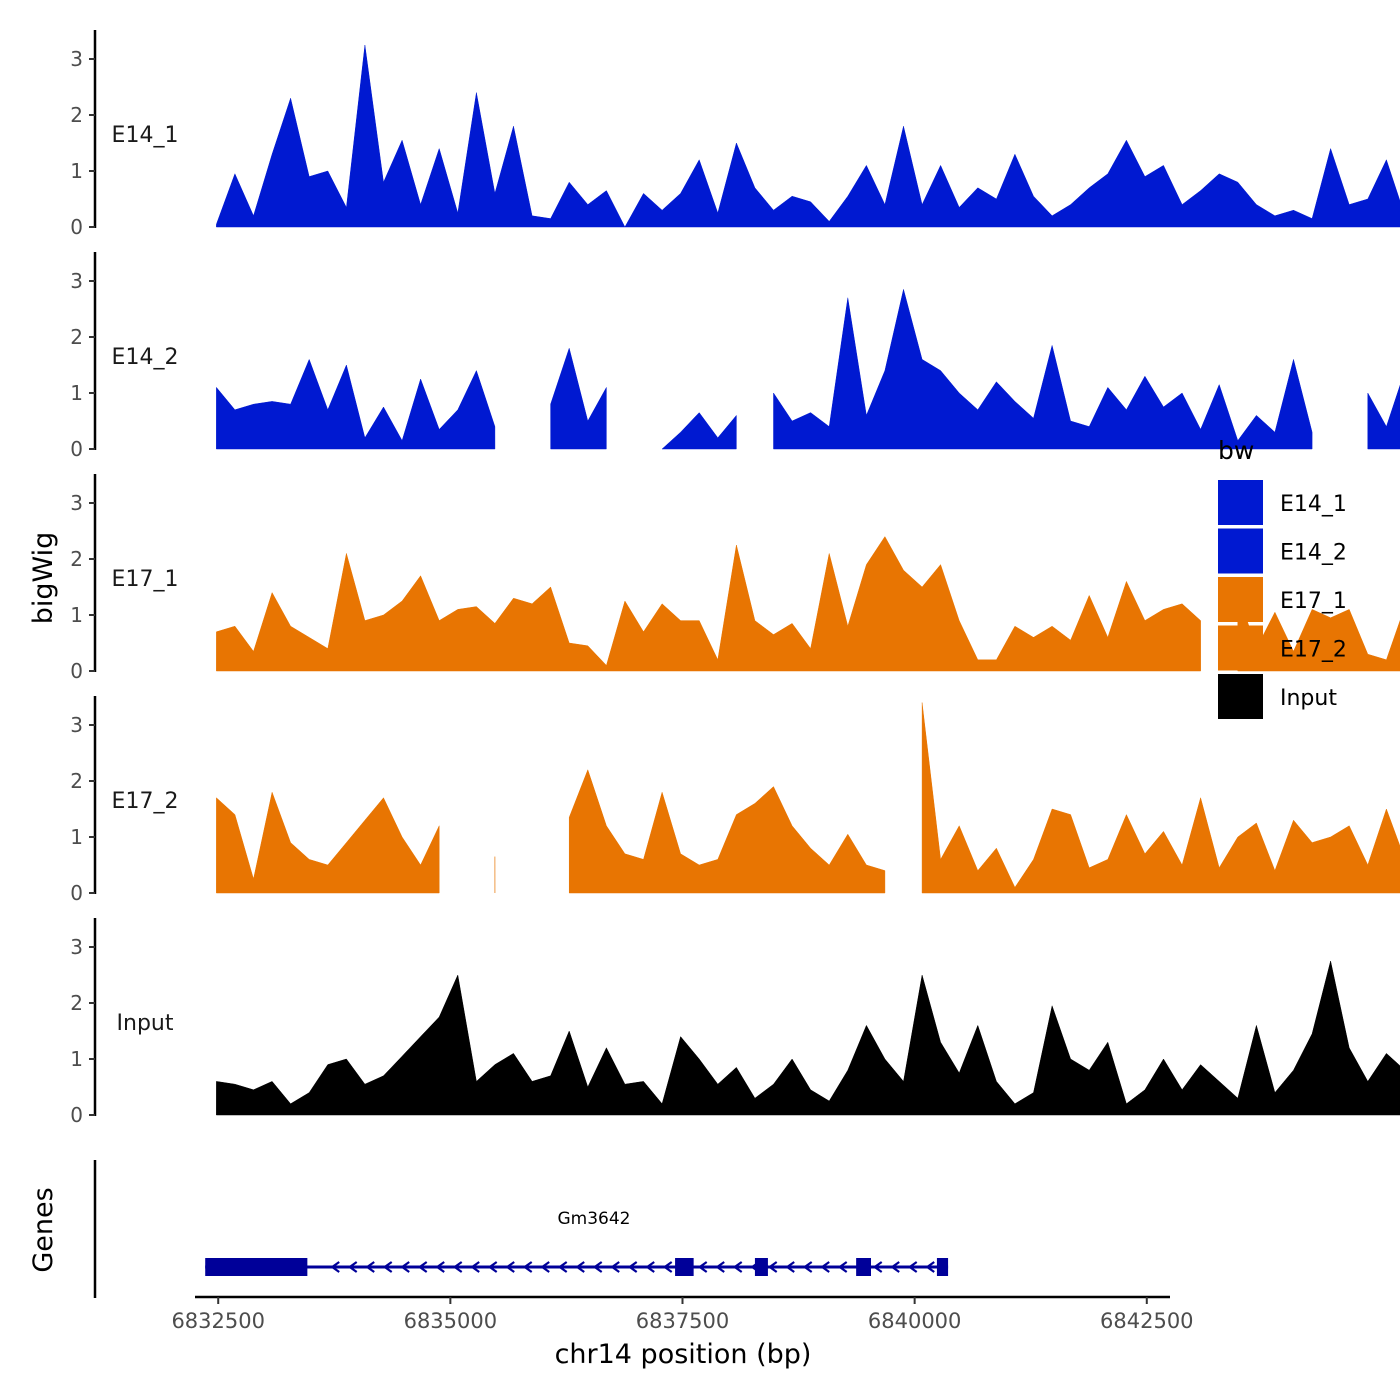  What do you see at coordinates (145, 357) in the screenshot?
I see `track-label: E14_2` at bounding box center [145, 357].